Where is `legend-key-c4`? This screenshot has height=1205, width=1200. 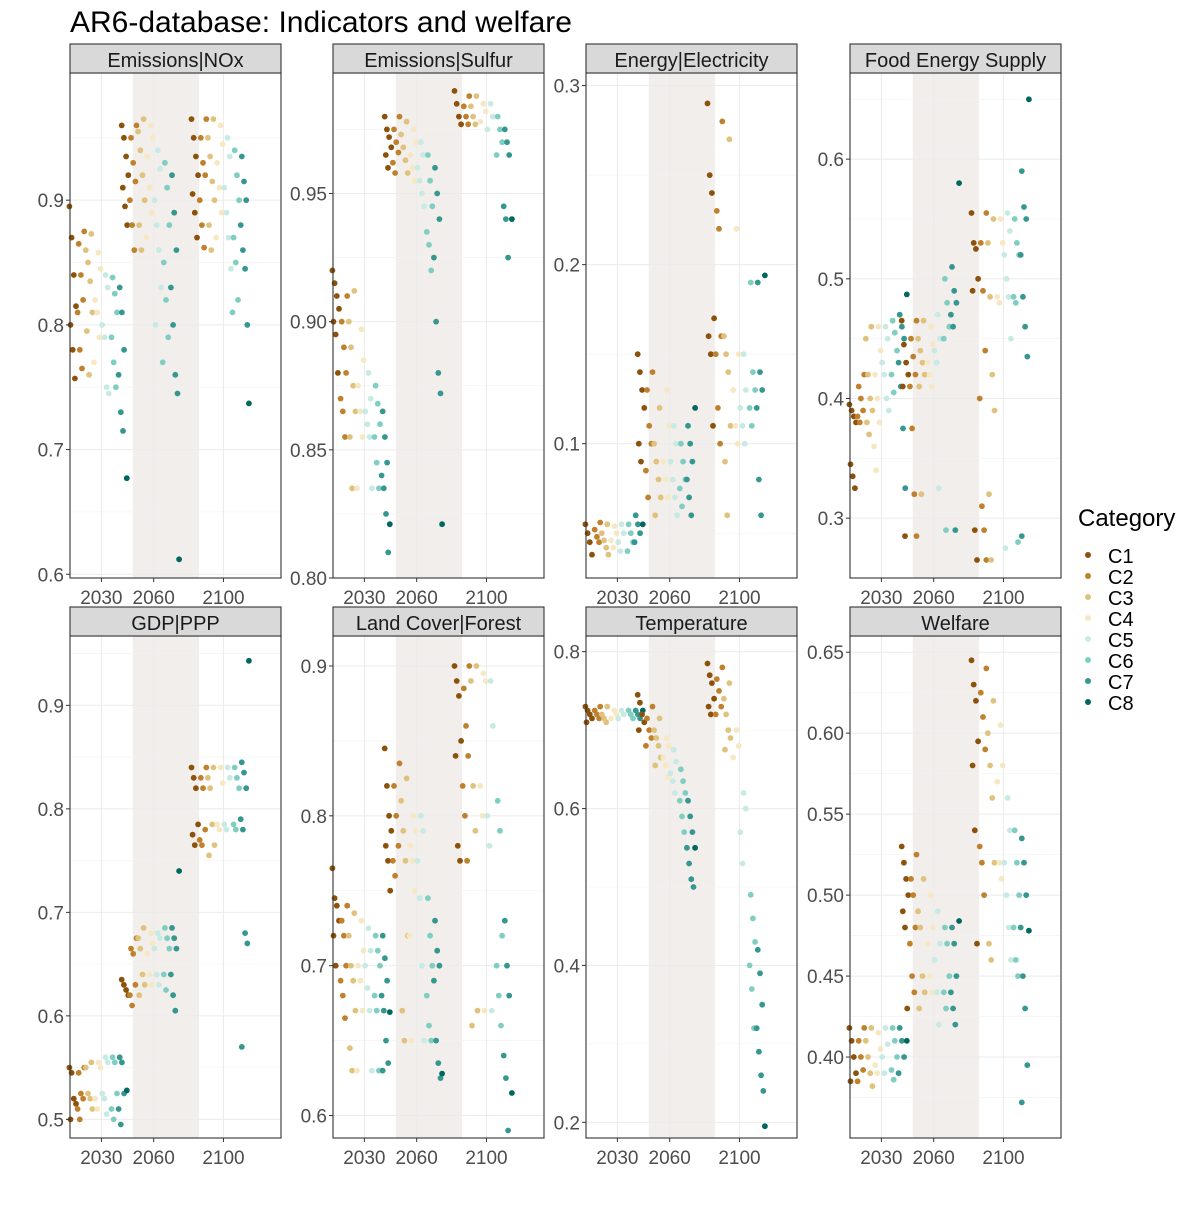
legend-key-c4 is located at coordinates (1088, 618).